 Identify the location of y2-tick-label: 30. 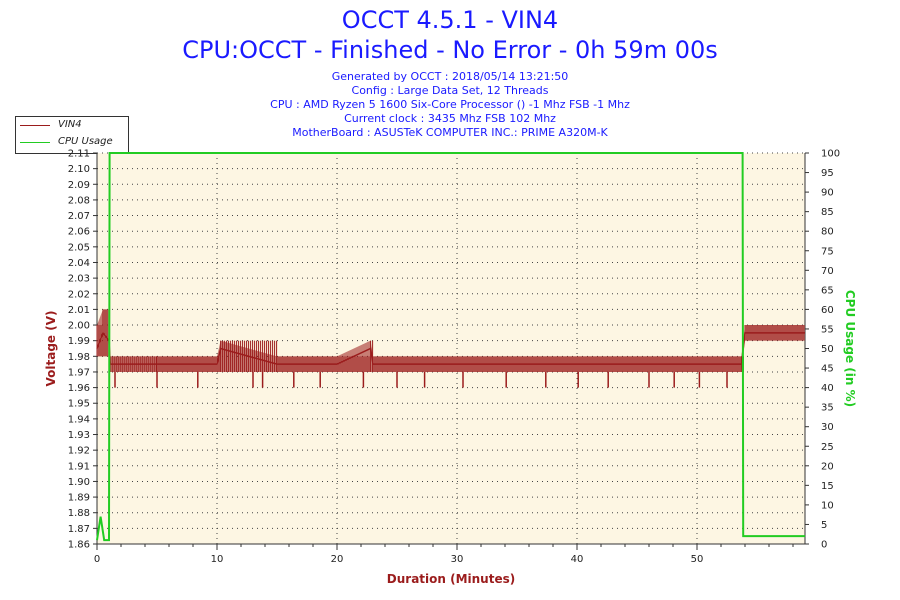
(827, 427).